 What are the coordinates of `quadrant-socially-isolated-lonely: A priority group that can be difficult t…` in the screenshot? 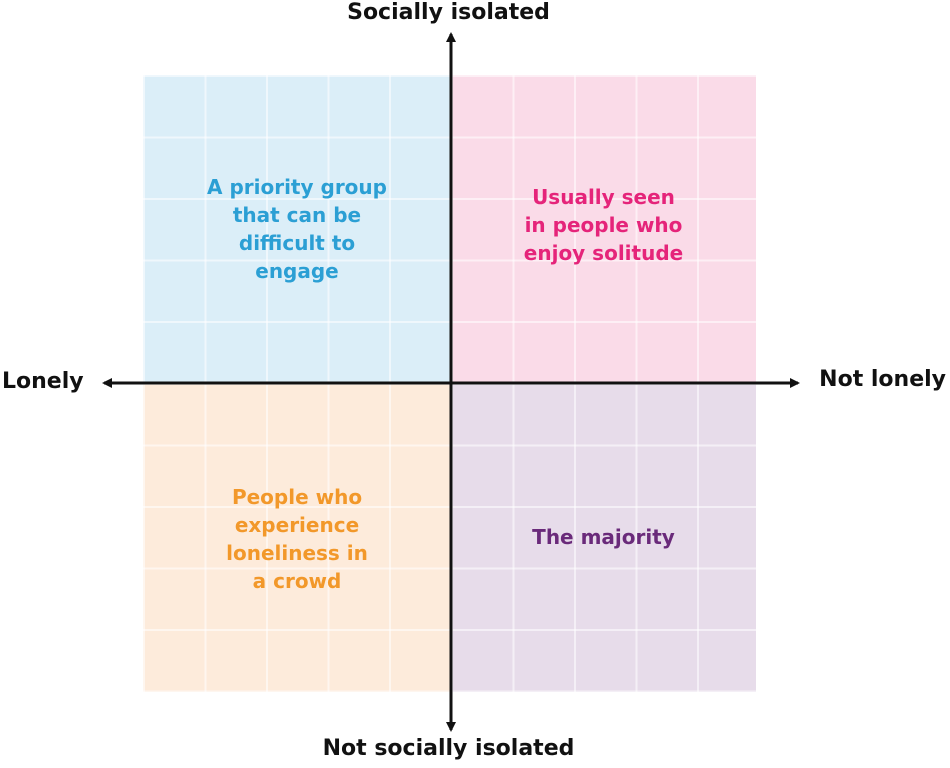 It's located at (297, 229).